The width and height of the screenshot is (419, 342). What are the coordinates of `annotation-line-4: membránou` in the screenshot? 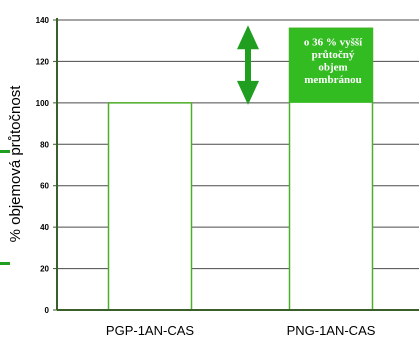 It's located at (332, 80).